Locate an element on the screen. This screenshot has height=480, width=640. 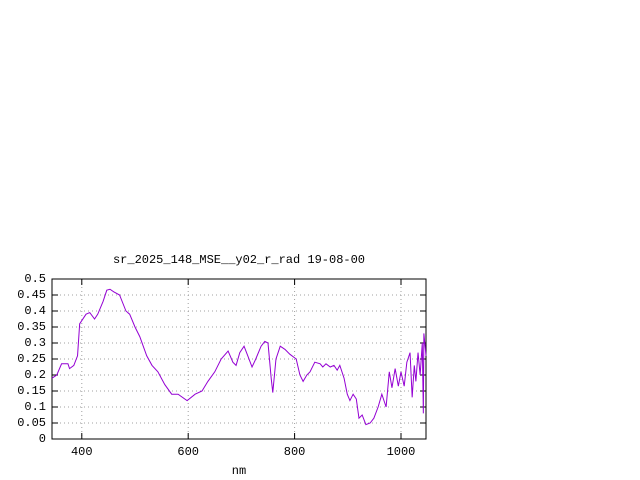
chart-title: sr_2025_148_MSE__y02_r_rad 19-08-00 is located at coordinates (239, 260).